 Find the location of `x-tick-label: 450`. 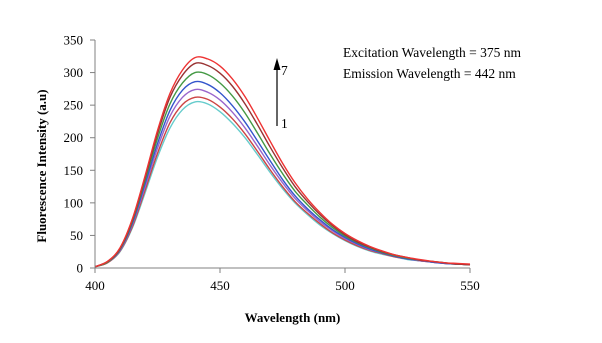

x-tick-label: 450 is located at coordinates (220, 285).